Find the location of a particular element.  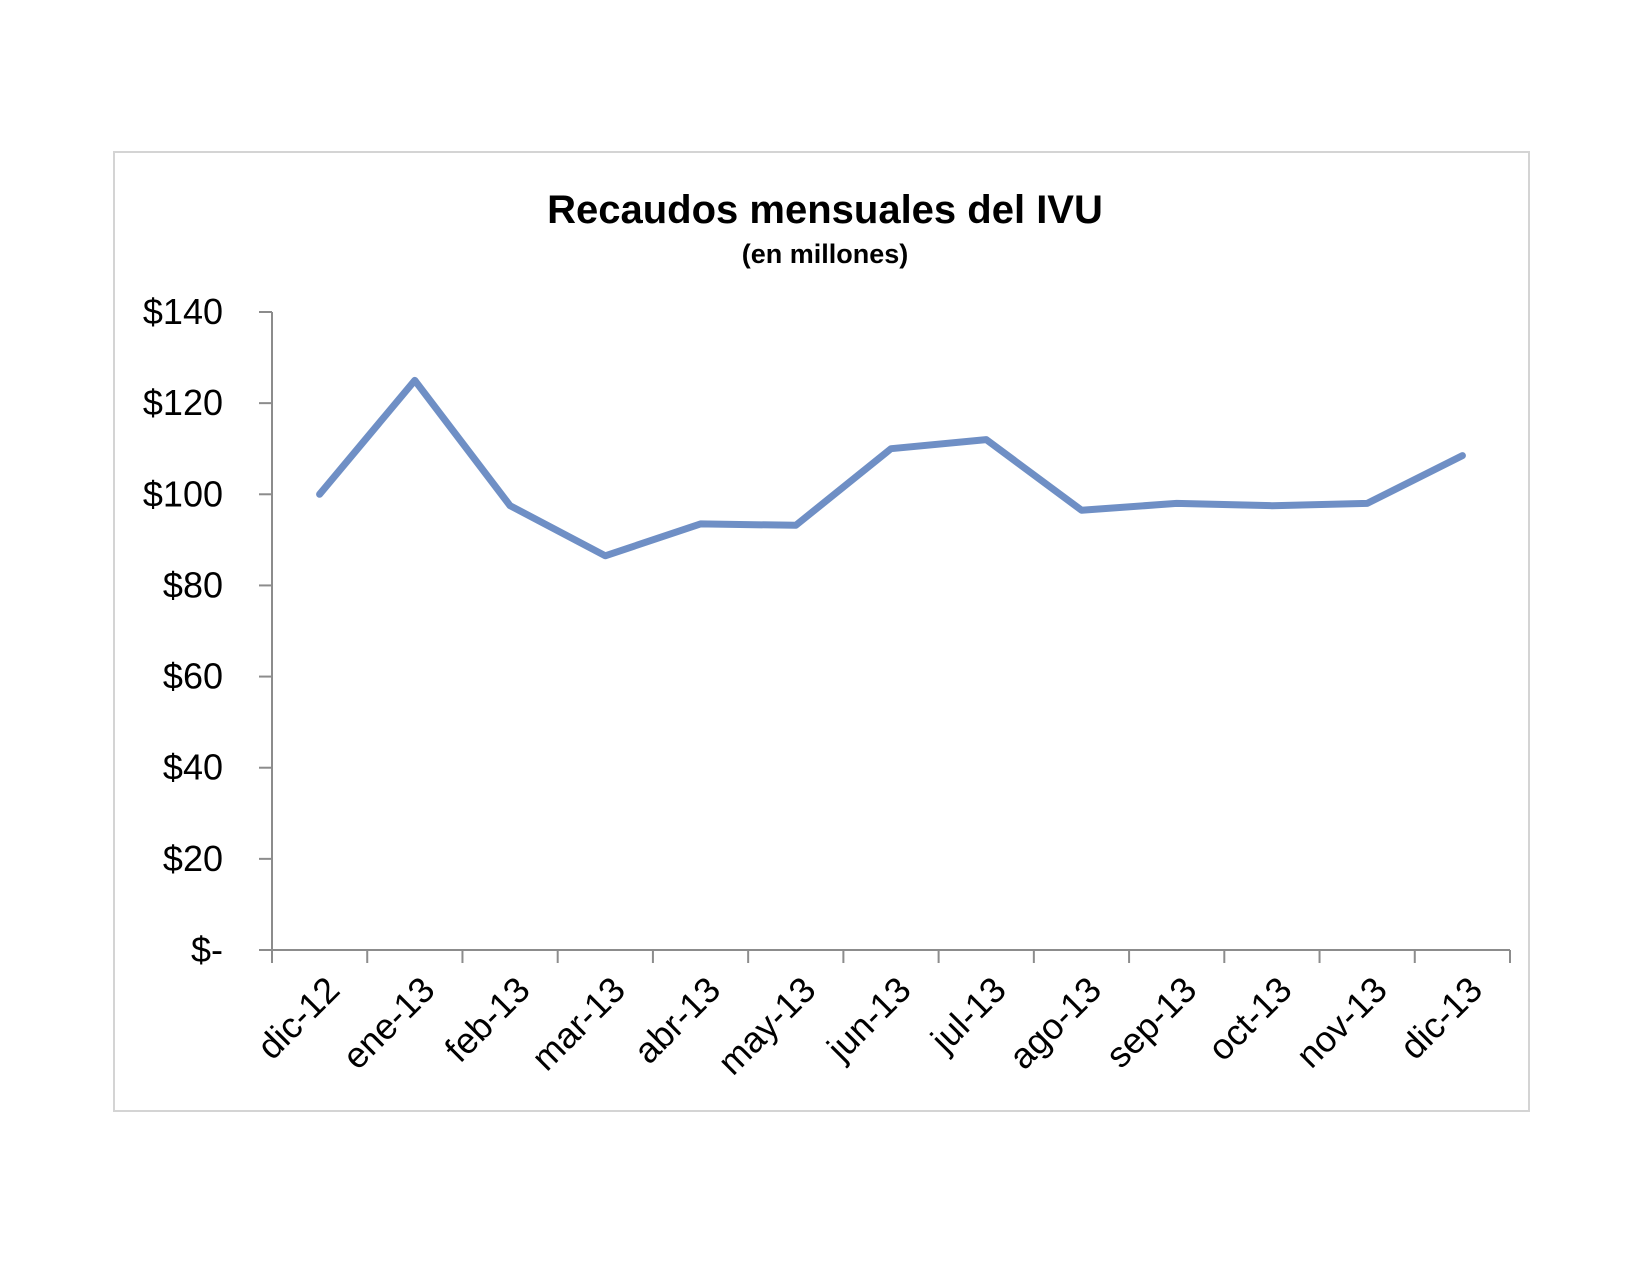

series-line is located at coordinates (891, 468).